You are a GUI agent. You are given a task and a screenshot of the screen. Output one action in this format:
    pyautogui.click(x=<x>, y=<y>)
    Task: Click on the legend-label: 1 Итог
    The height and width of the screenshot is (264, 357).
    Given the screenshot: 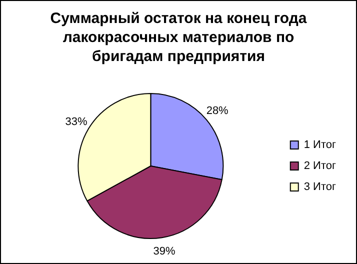 What is the action you would take?
    pyautogui.click(x=320, y=145)
    